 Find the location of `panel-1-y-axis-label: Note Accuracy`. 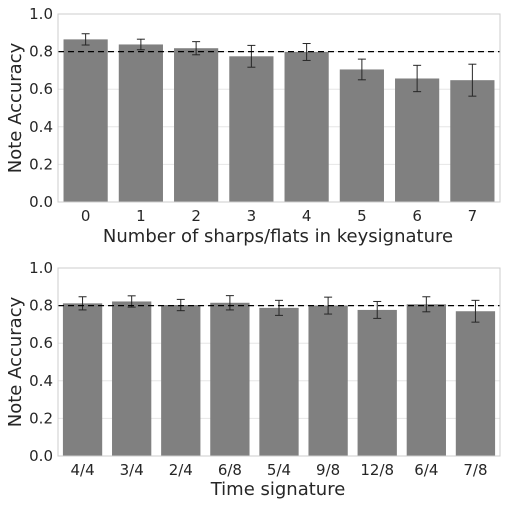

panel-1-y-axis-label: Note Accuracy is located at coordinates (15, 107).